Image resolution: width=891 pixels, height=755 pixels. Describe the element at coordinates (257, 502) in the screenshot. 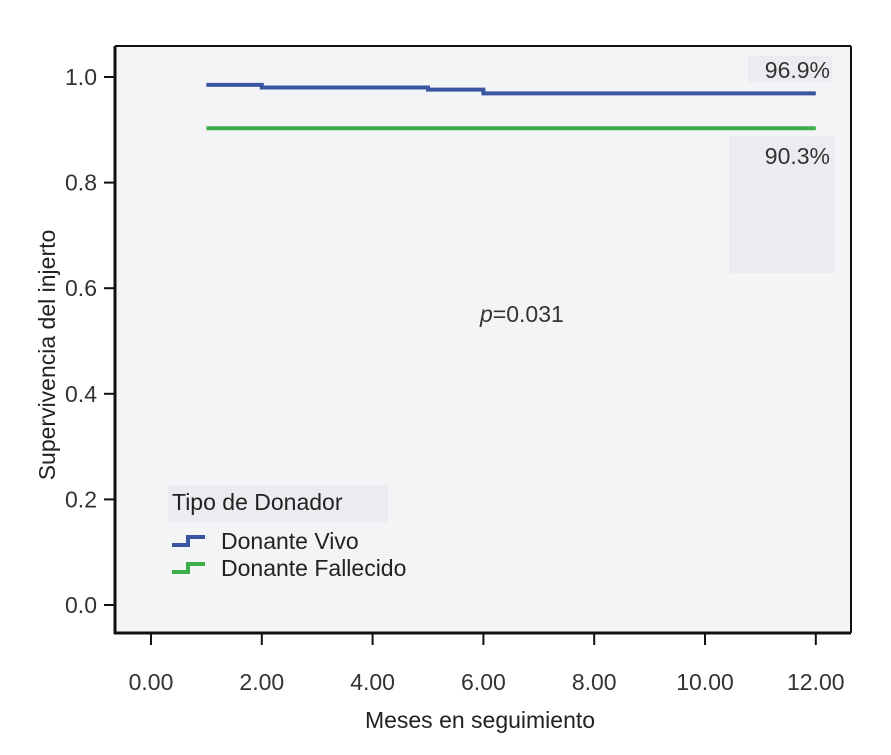

I see `legend-title: Tipo de Donador` at that location.